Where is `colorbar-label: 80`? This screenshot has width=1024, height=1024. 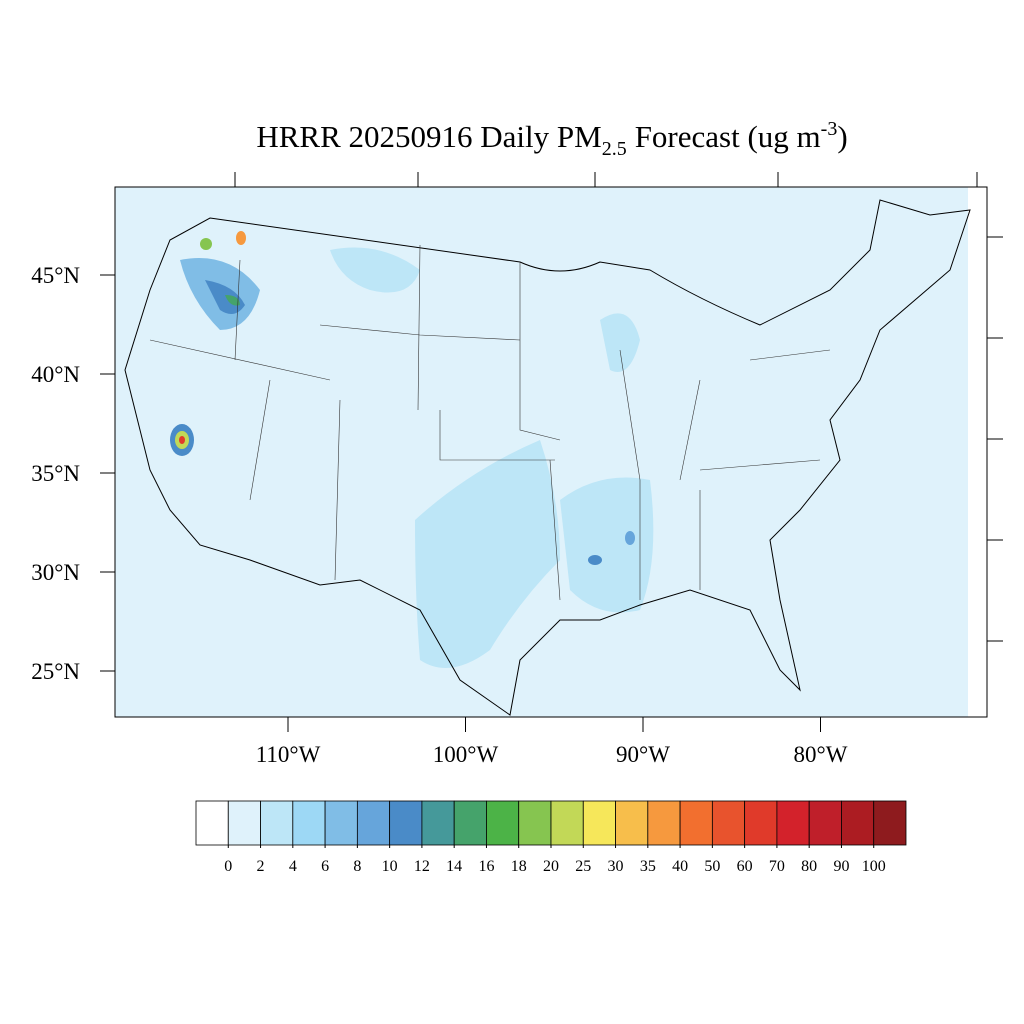
colorbar-label: 80 is located at coordinates (809, 866).